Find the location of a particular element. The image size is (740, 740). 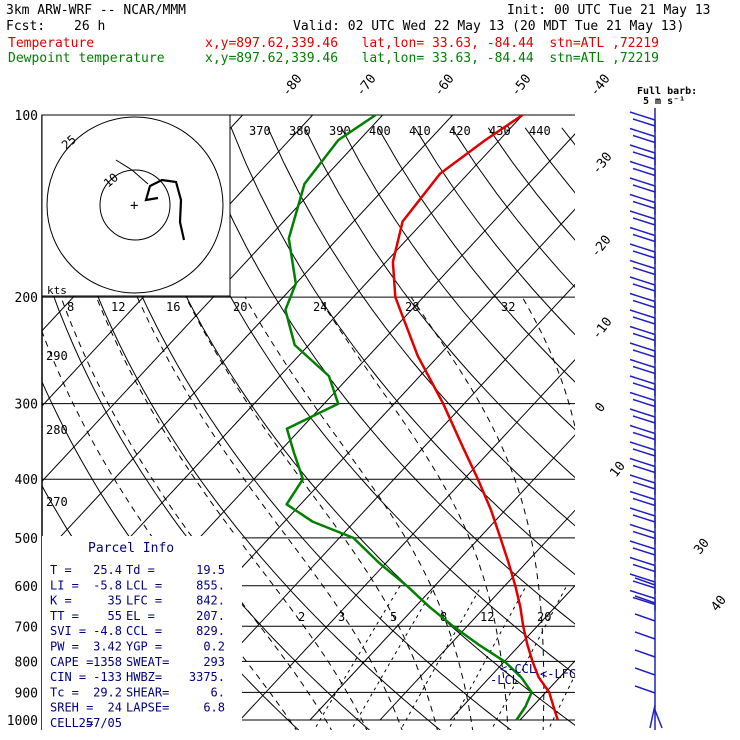

full-barb-label: Full barb: is located at coordinates (667, 91).